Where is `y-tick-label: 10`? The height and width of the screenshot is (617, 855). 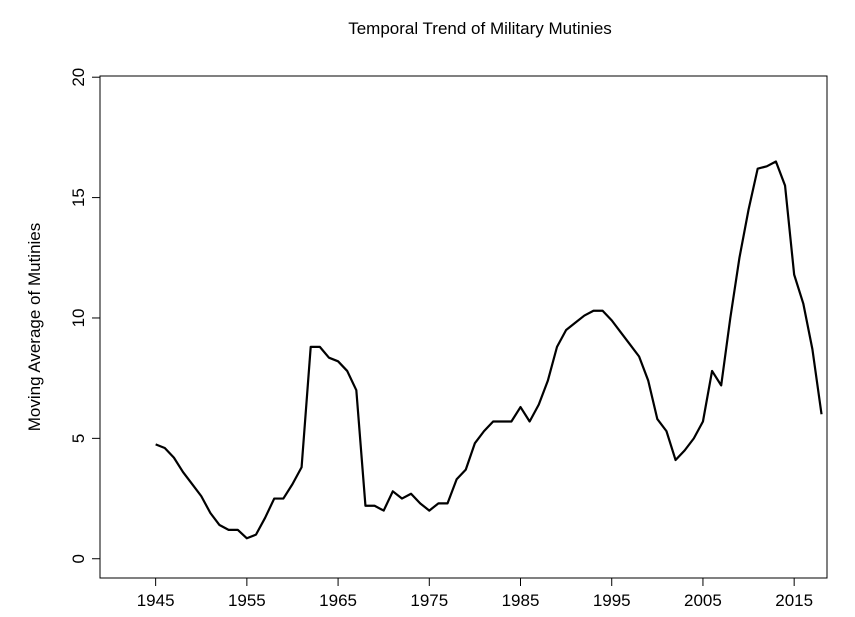
y-tick-label: 10 is located at coordinates (78, 318).